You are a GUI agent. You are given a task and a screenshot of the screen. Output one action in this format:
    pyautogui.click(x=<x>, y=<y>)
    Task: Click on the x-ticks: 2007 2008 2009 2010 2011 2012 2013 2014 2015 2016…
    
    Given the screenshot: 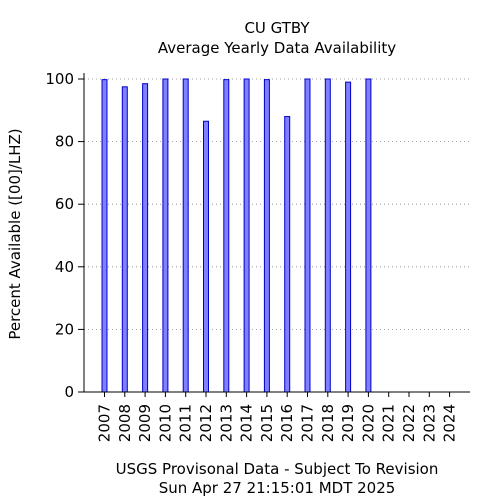 What is the action you would take?
    pyautogui.click(x=277, y=417)
    